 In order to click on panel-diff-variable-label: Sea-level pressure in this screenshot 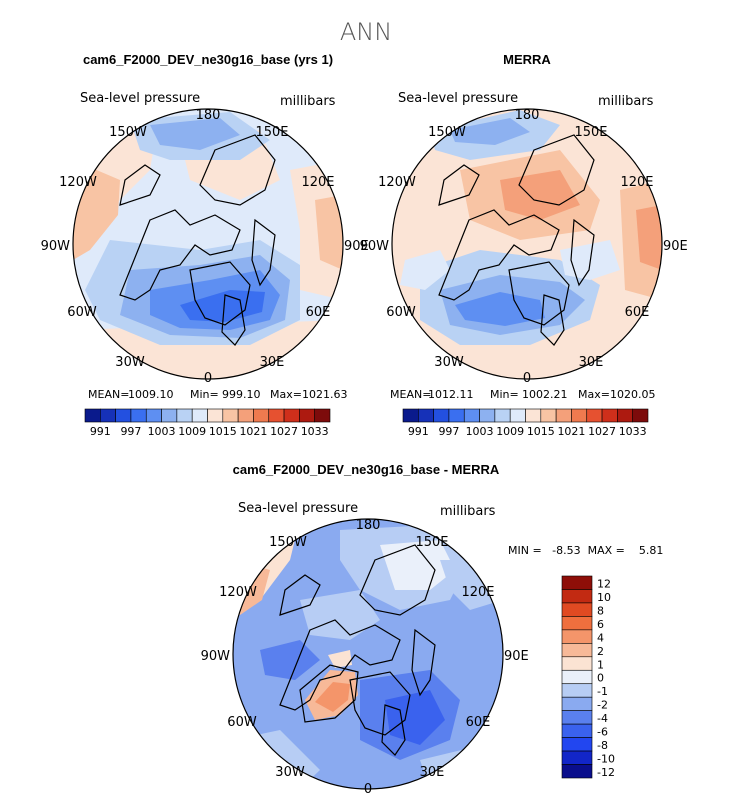, I will do `click(298, 508)`.